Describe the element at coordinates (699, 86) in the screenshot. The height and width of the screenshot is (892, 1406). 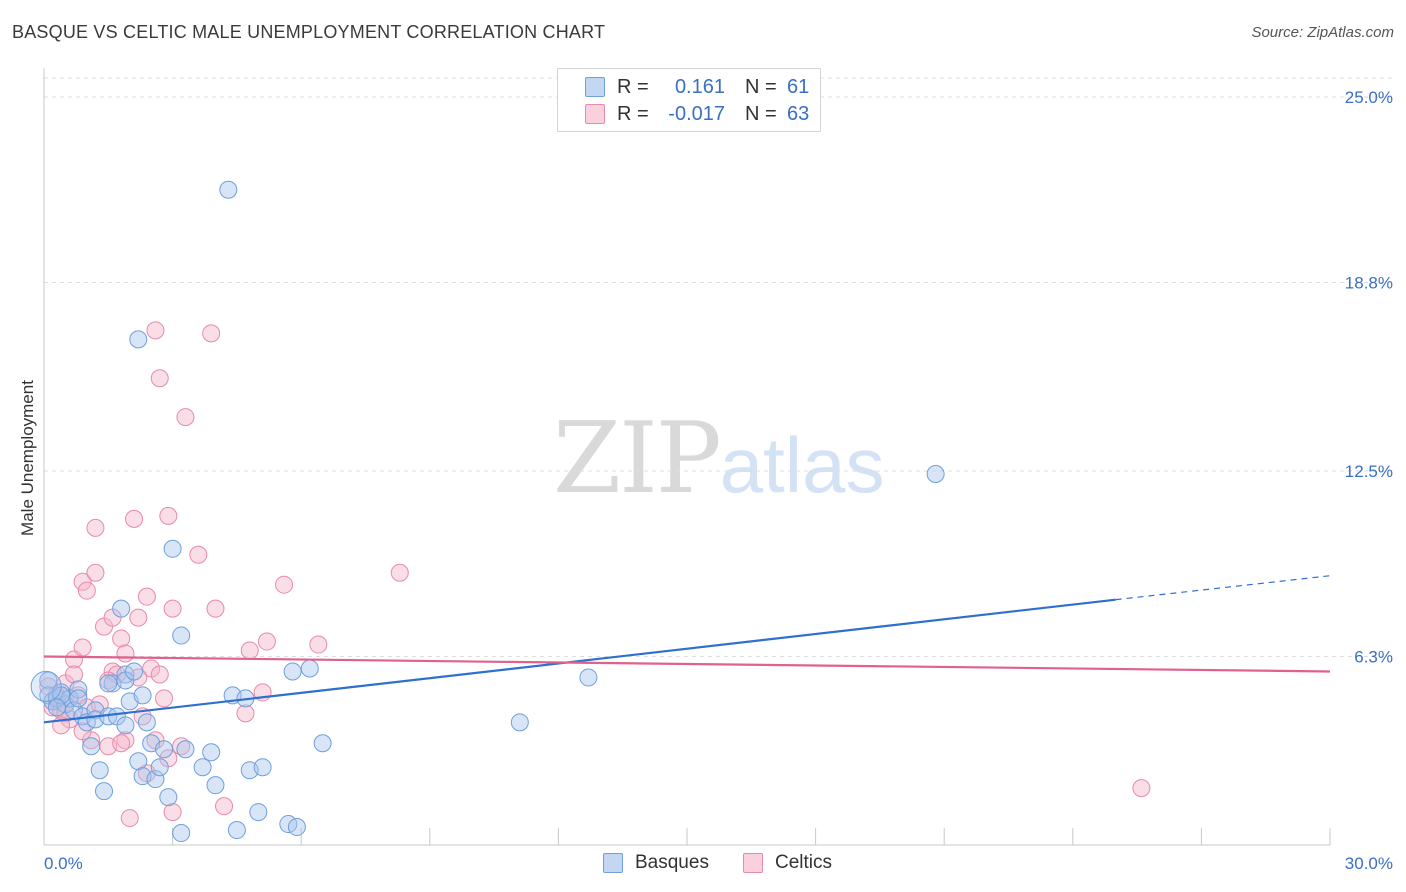
I see `r-value-basques: 0.161` at that location.